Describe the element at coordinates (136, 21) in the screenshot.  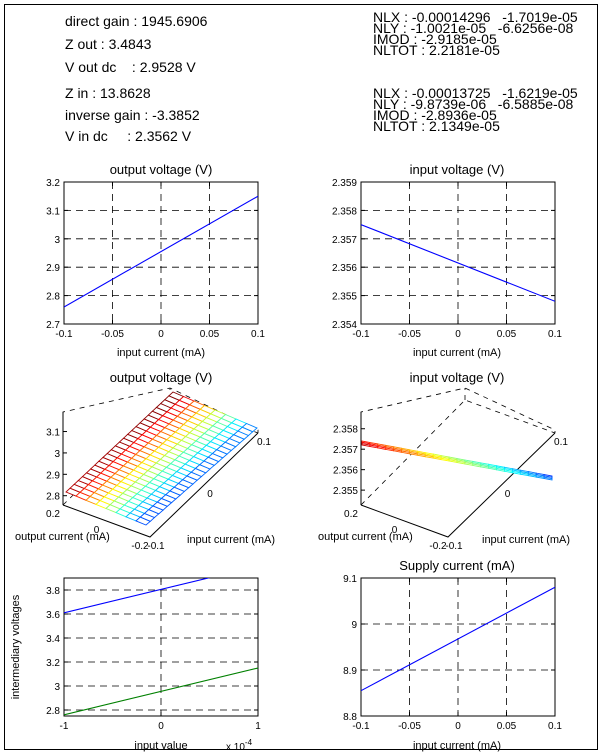
I see `stat-direct-gain: direct gain : 1945.6906` at that location.